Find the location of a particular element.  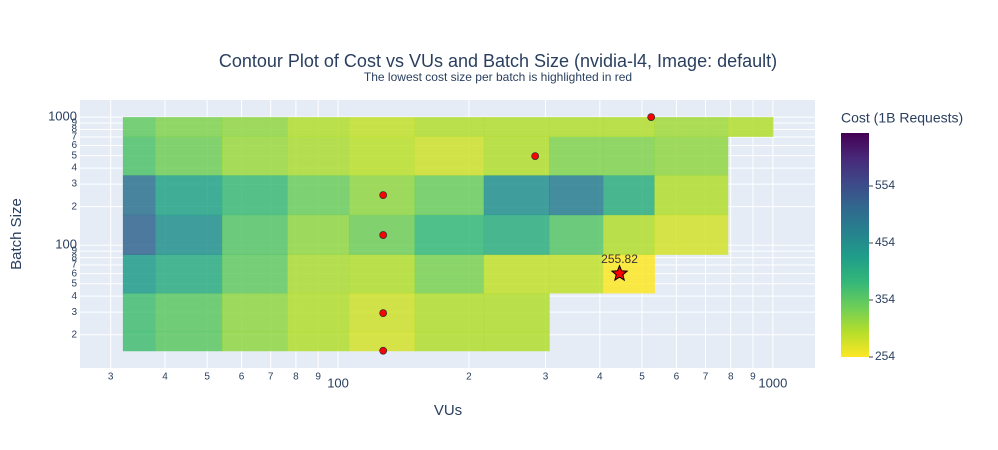

colorbar-tick-label: 554 is located at coordinates (885, 185).